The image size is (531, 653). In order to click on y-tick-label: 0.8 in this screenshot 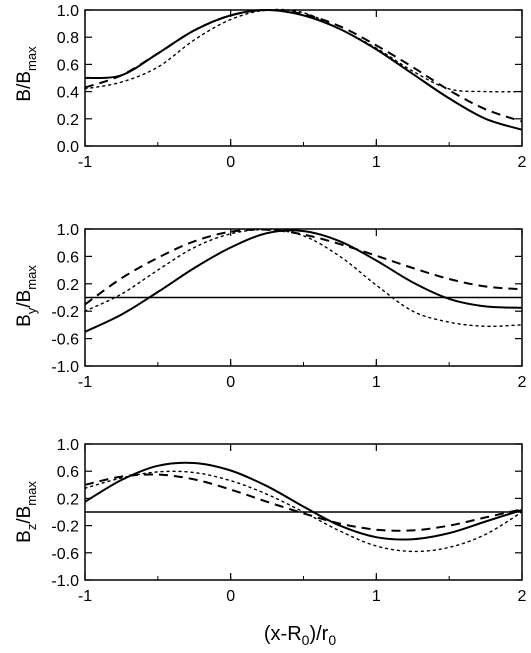, I will do `click(68, 38)`.